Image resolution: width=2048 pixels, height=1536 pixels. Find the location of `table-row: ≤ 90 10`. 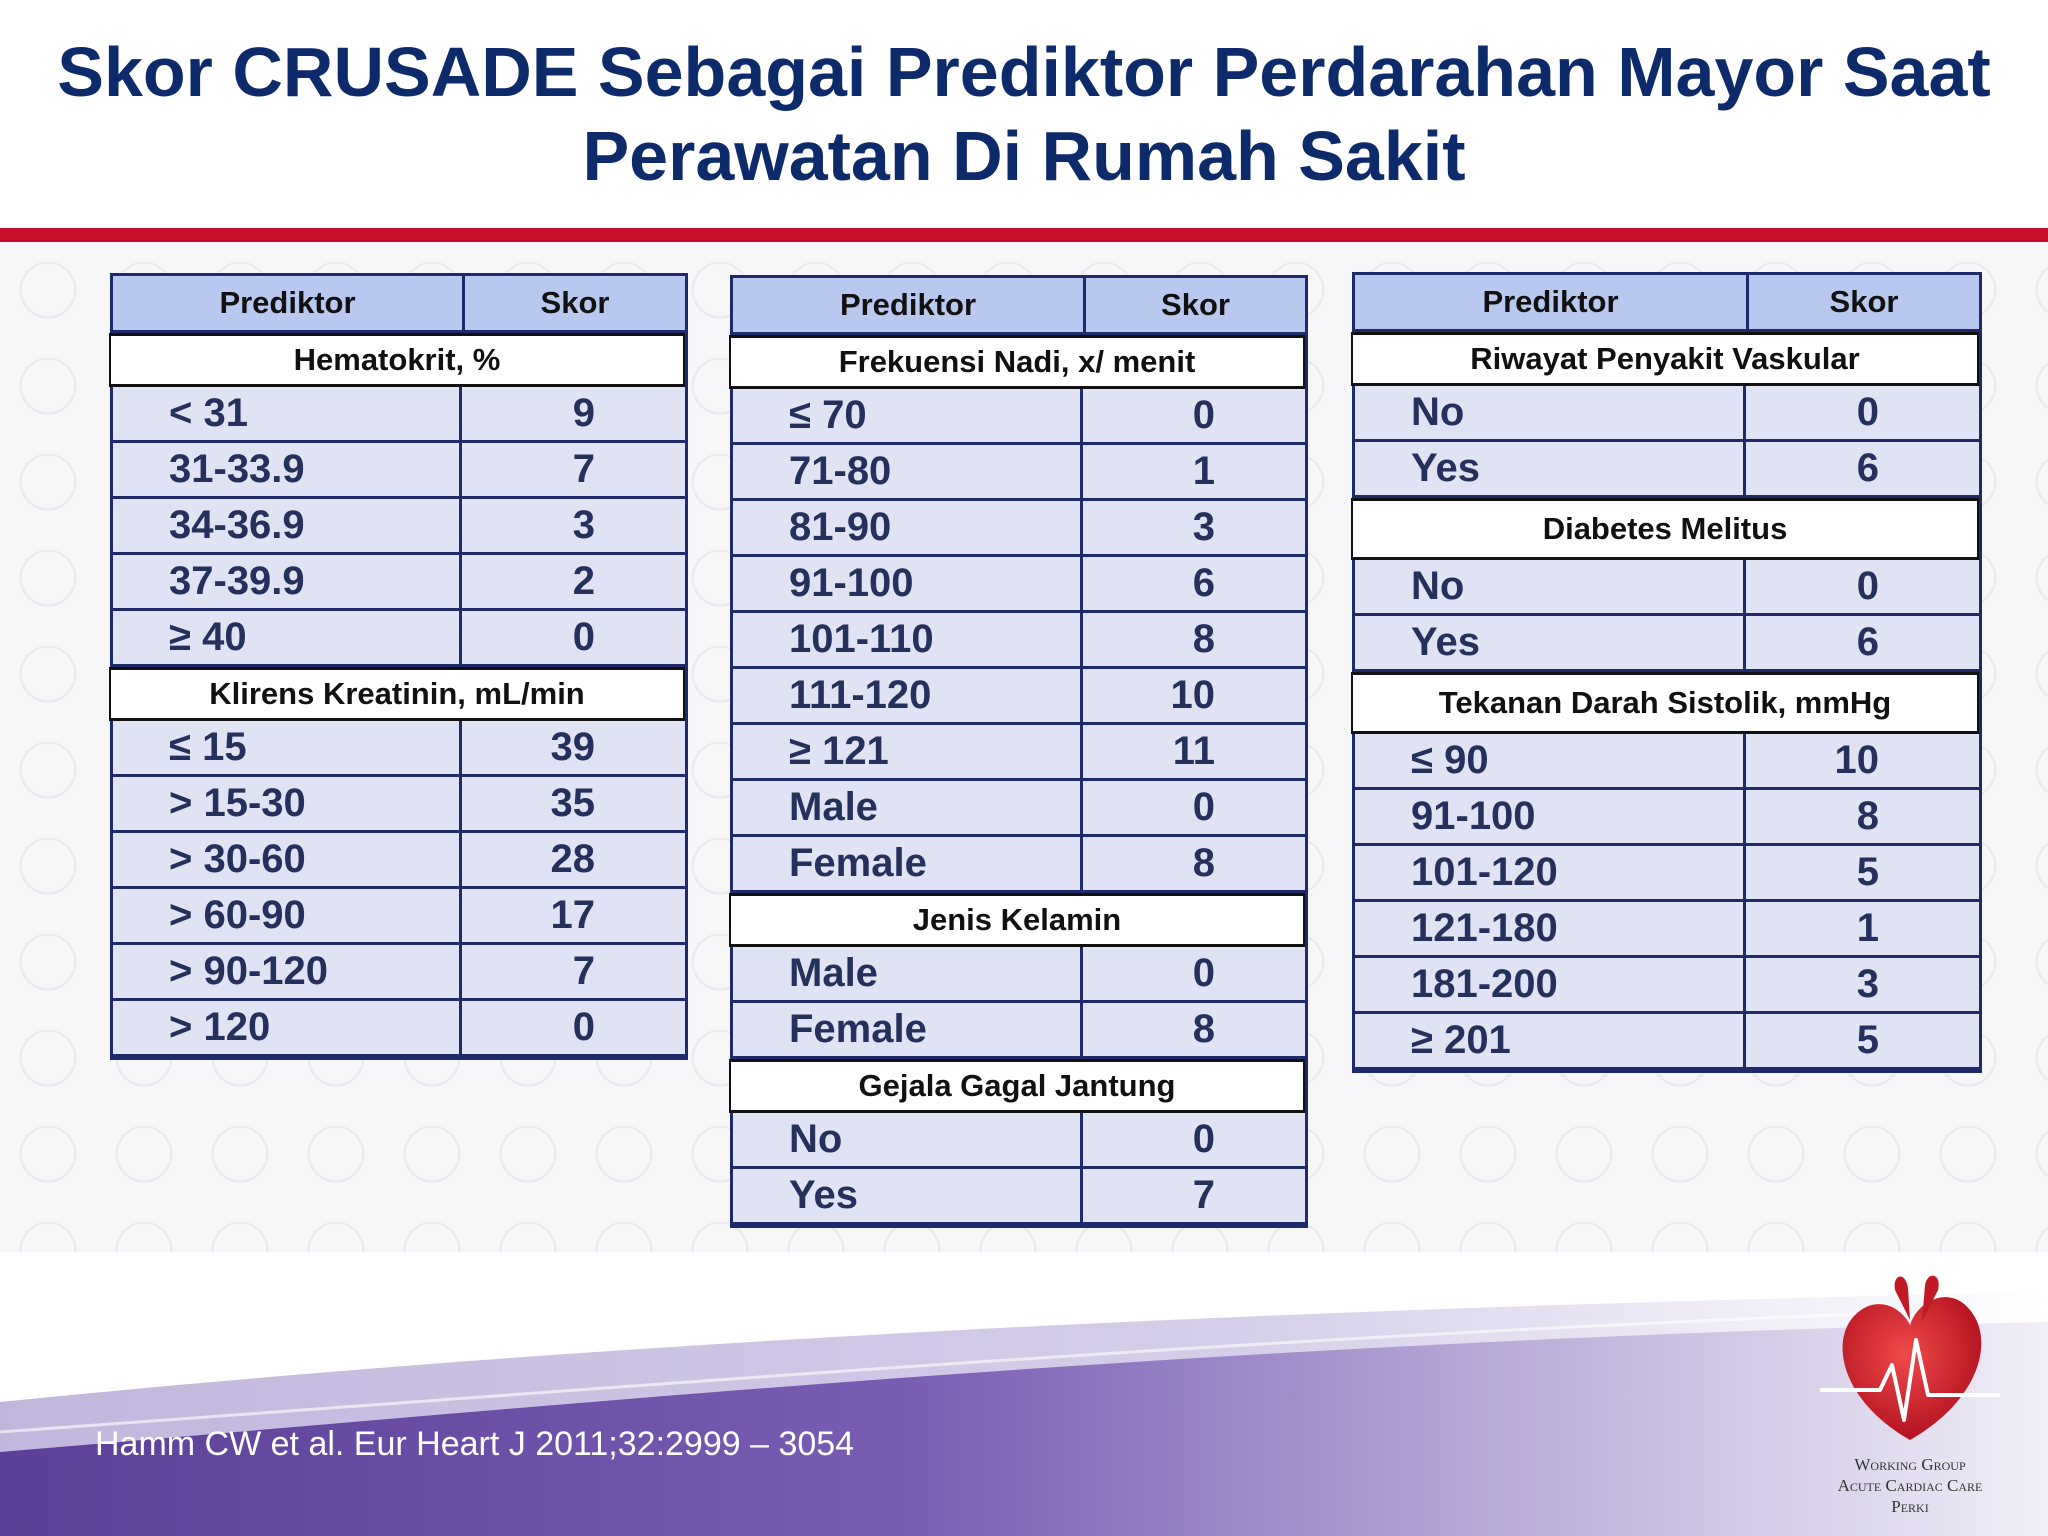

table-row: ≤ 90 10 is located at coordinates (1667, 762).